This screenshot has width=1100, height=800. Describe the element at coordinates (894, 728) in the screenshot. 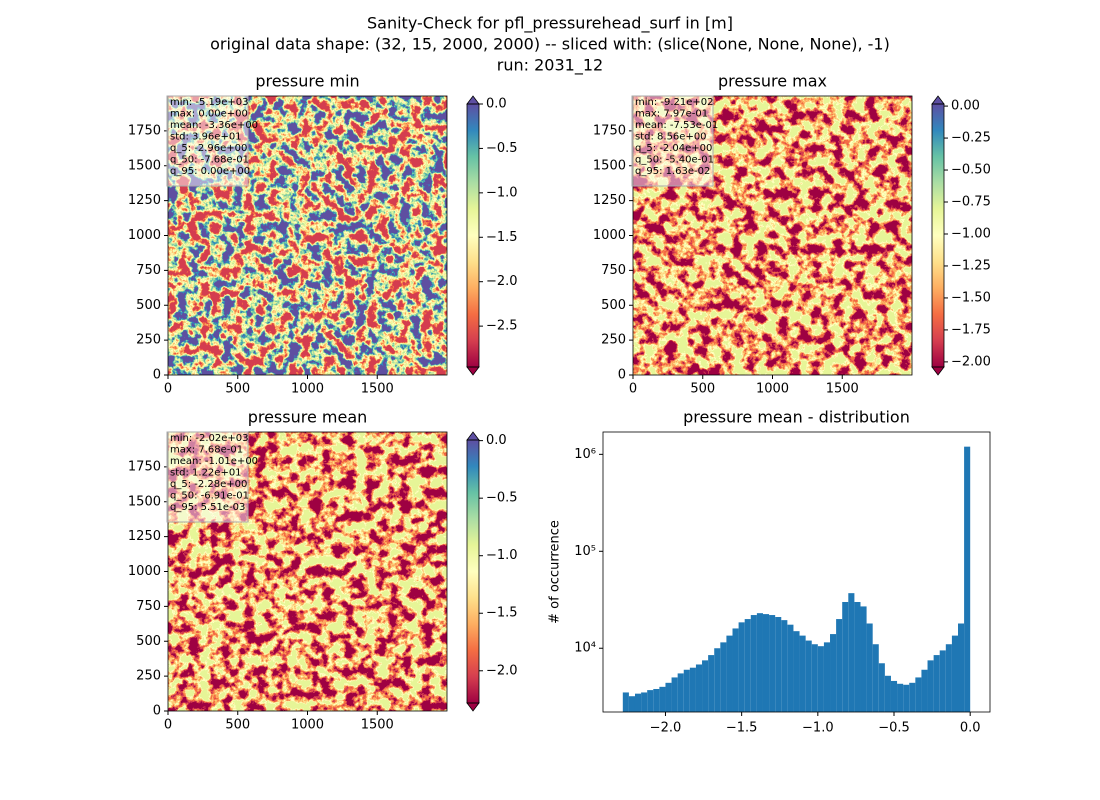

I see `x-tick-label: −0.5` at that location.